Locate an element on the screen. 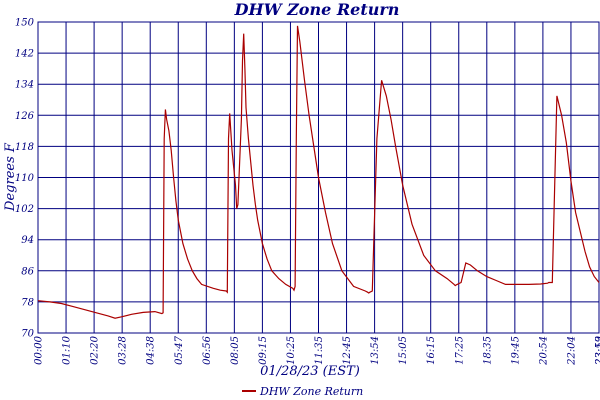 The width and height of the screenshot is (600, 400). y-tick-label: 118 is located at coordinates (24, 147).